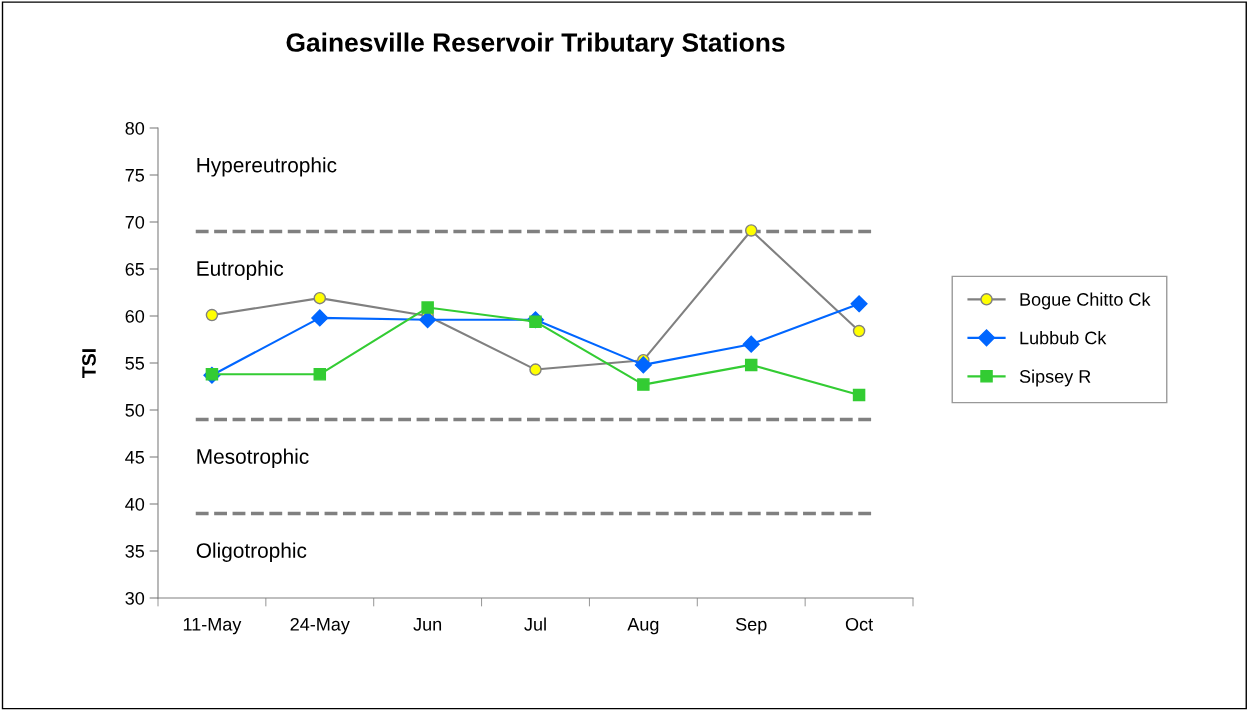 This screenshot has height=710, width=1250. I want to click on y-tick-label: 40, so click(135, 504).